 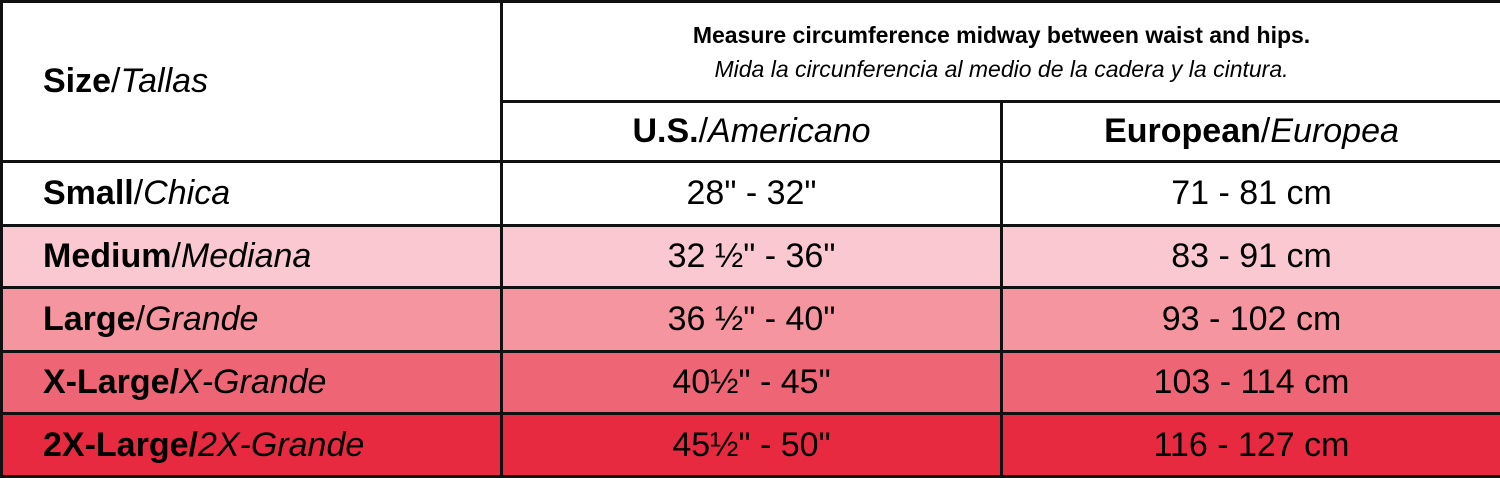 I want to click on size-cell: Medium/Mediana, so click(x=252, y=257).